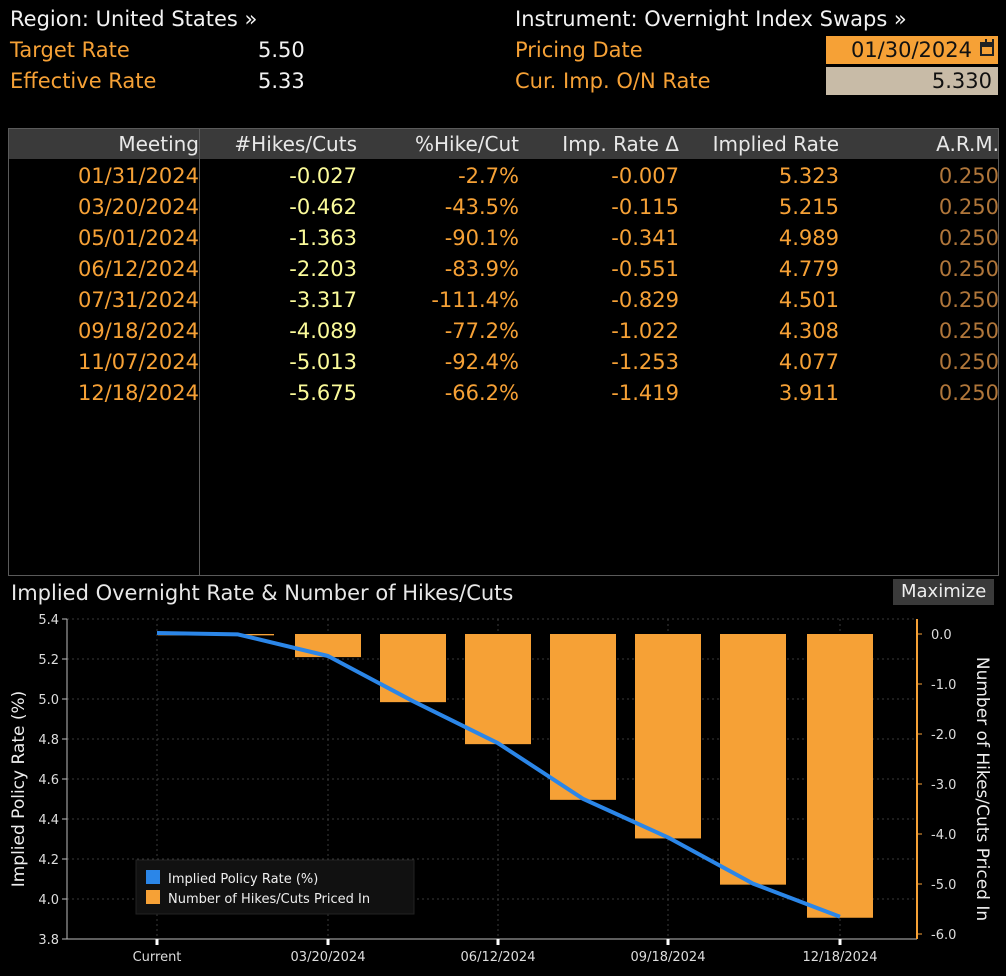  What do you see at coordinates (48, 820) in the screenshot?
I see `y-tick-label: 4.4` at bounding box center [48, 820].